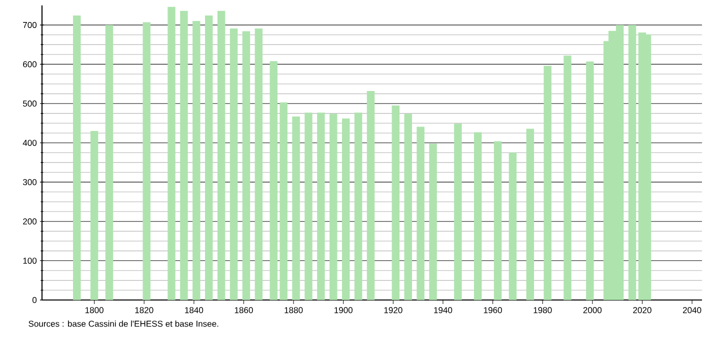  What do you see at coordinates (493, 310) in the screenshot?
I see `x-tick-label: 1960` at bounding box center [493, 310].